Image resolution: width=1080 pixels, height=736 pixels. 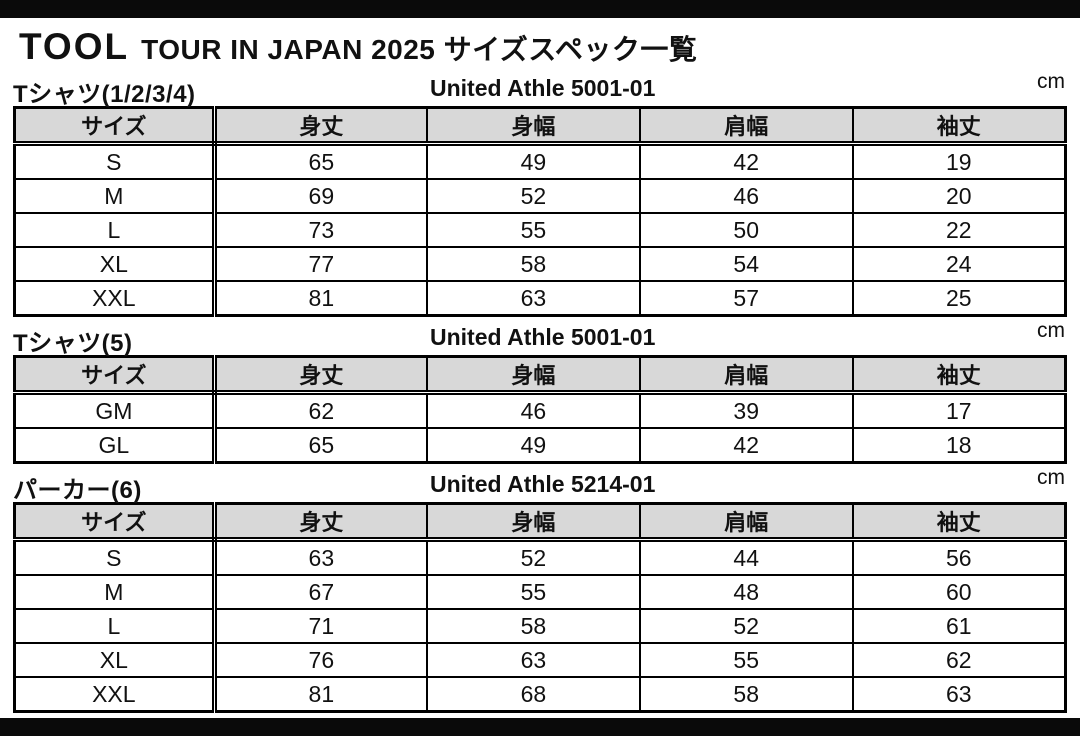 I want to click on page-title: TOOL TOUR IN JAPAN 2025 サイズスペック一覧, so click(x=543, y=48).